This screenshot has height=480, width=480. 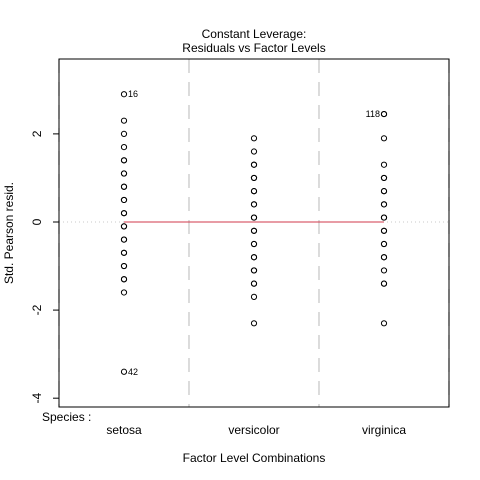 What do you see at coordinates (9, 233) in the screenshot?
I see `y-axis-label: Std. Pearson resid.` at bounding box center [9, 233].